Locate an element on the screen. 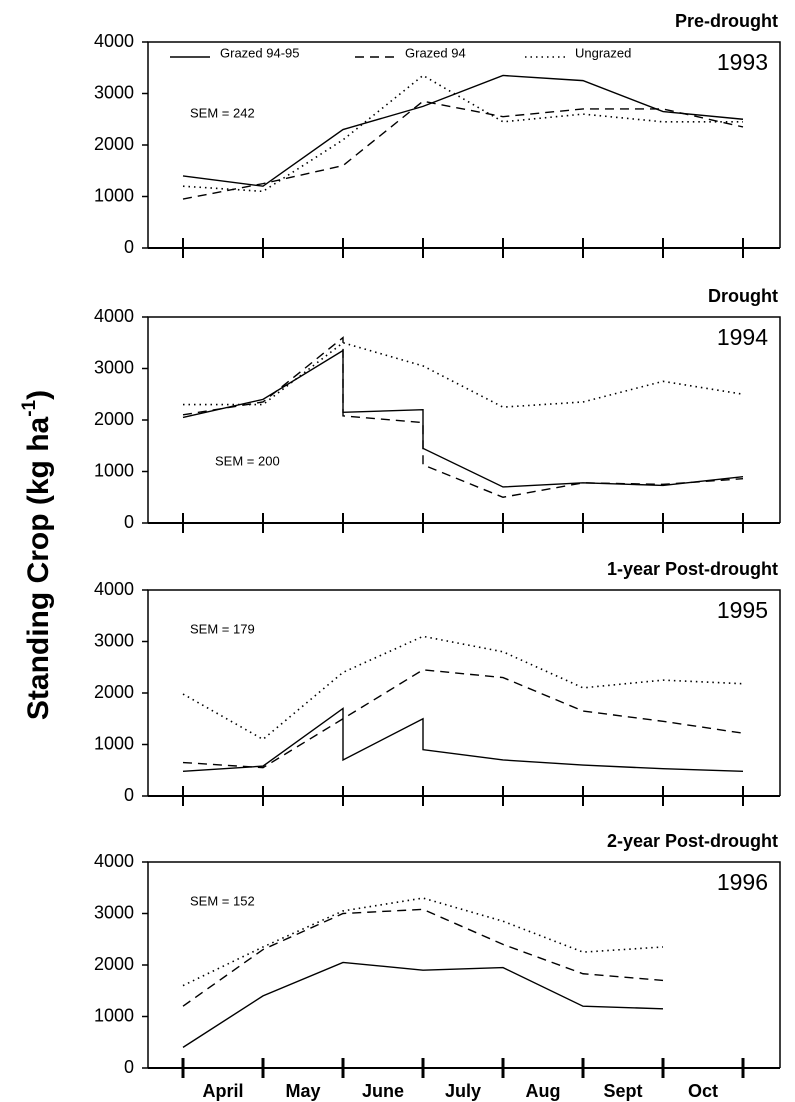 This screenshot has height=1102, width=795. year-label: 1994 is located at coordinates (742, 337).